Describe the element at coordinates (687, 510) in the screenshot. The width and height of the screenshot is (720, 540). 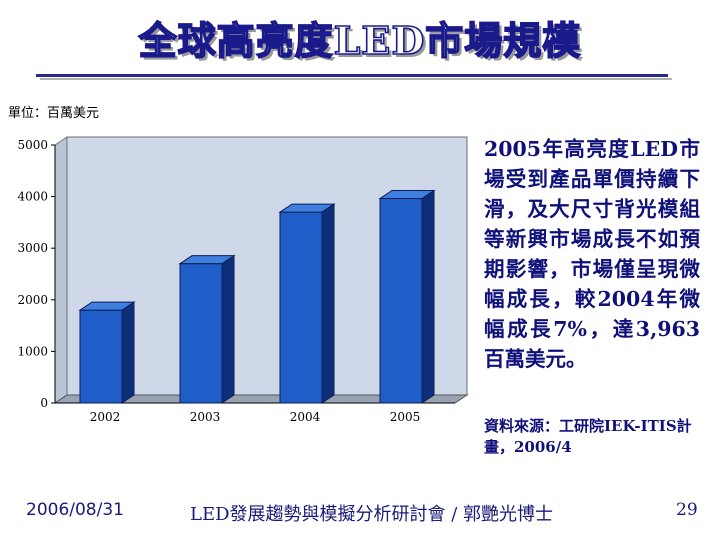
I see `page-number: 29` at that location.